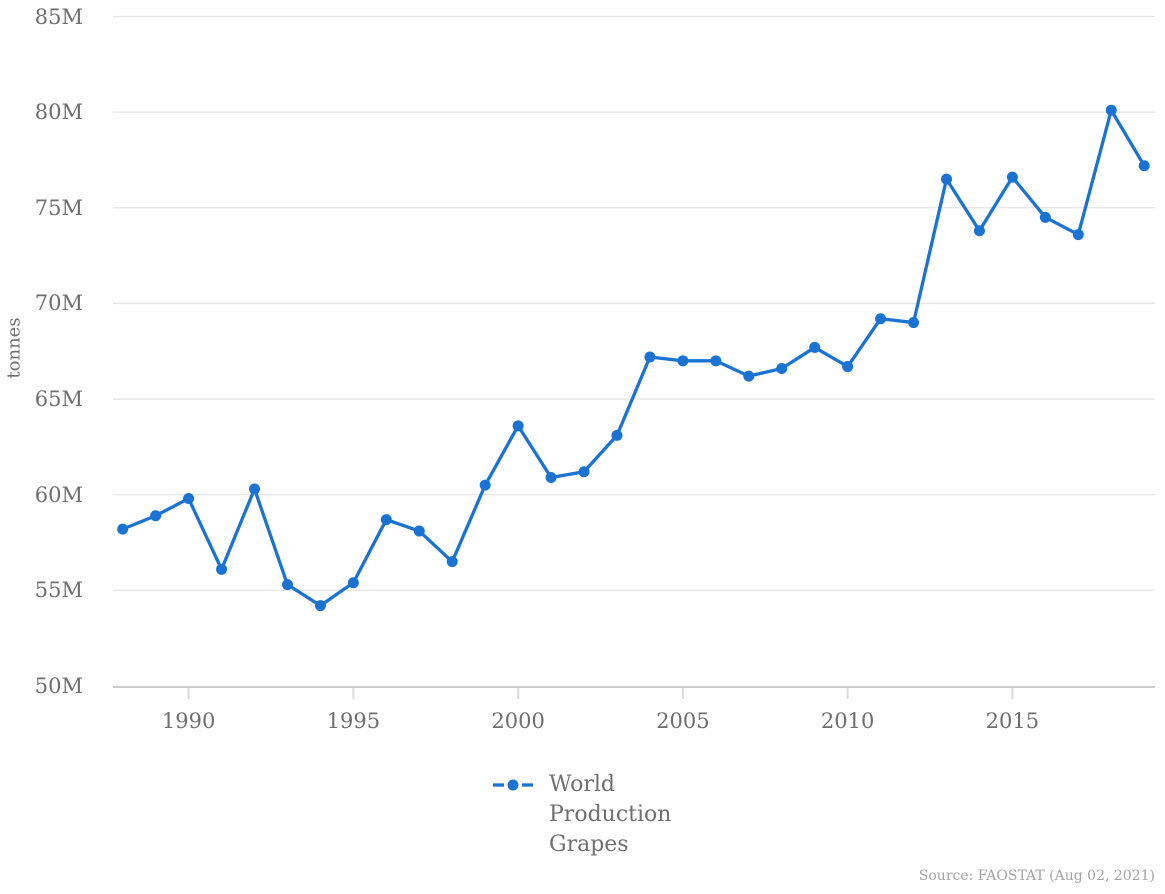  Describe the element at coordinates (1111, 110) in the screenshot. I see `data-point-2018` at that location.